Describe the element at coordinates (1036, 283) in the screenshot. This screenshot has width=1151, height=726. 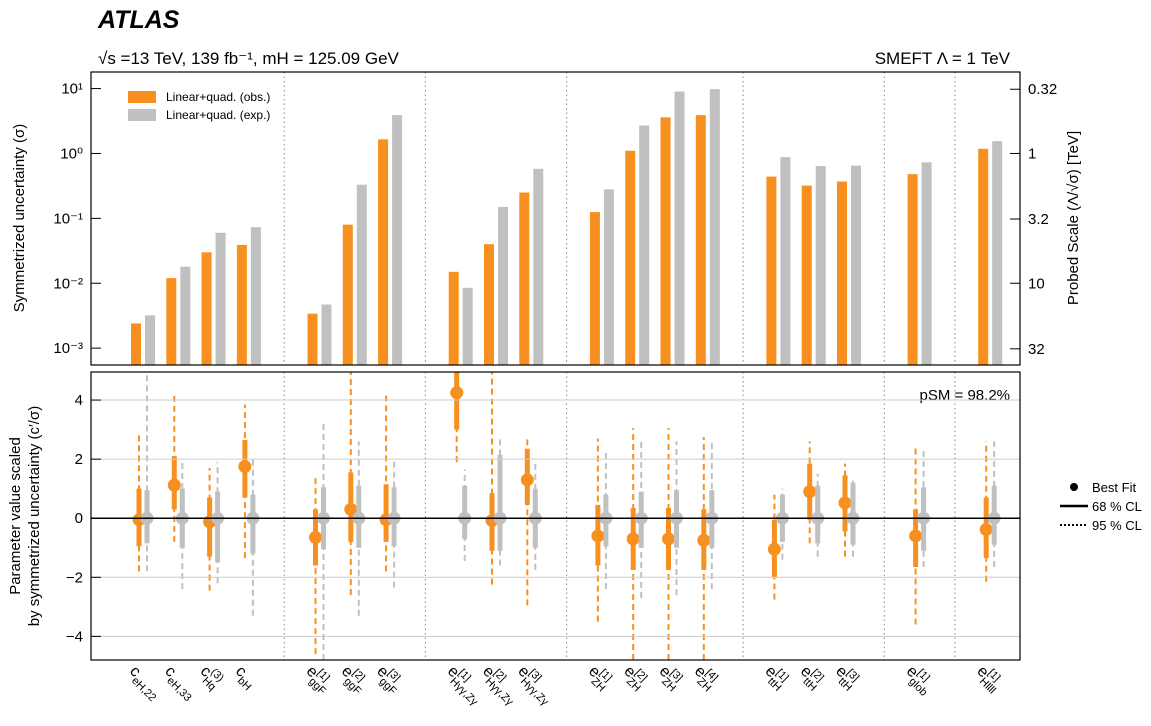
I see `y2-tick-label: 10` at that location.